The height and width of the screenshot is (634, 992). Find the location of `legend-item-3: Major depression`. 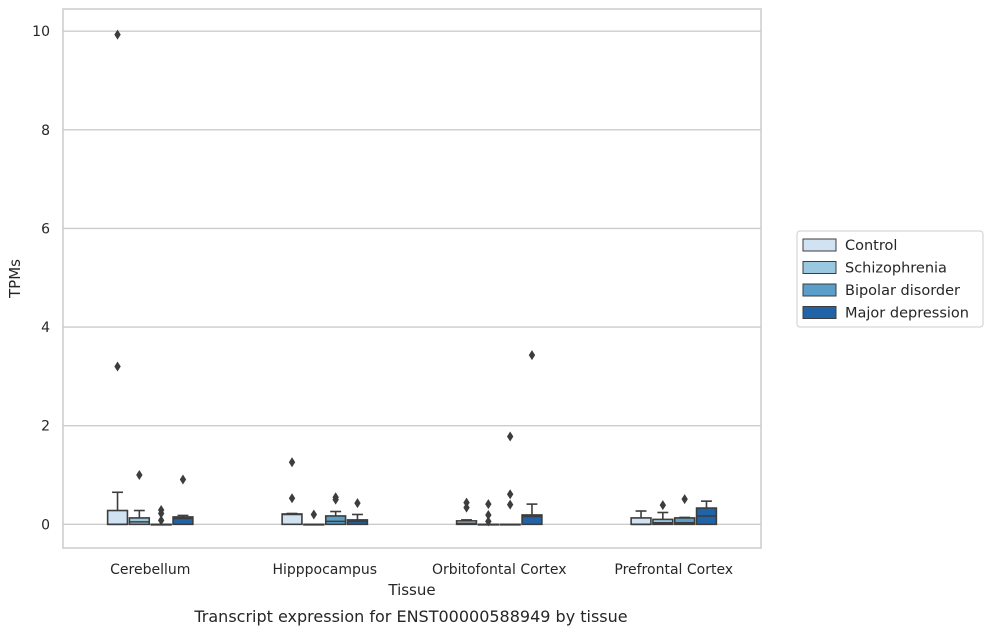

legend-item-3: Major depression is located at coordinates (885, 314).